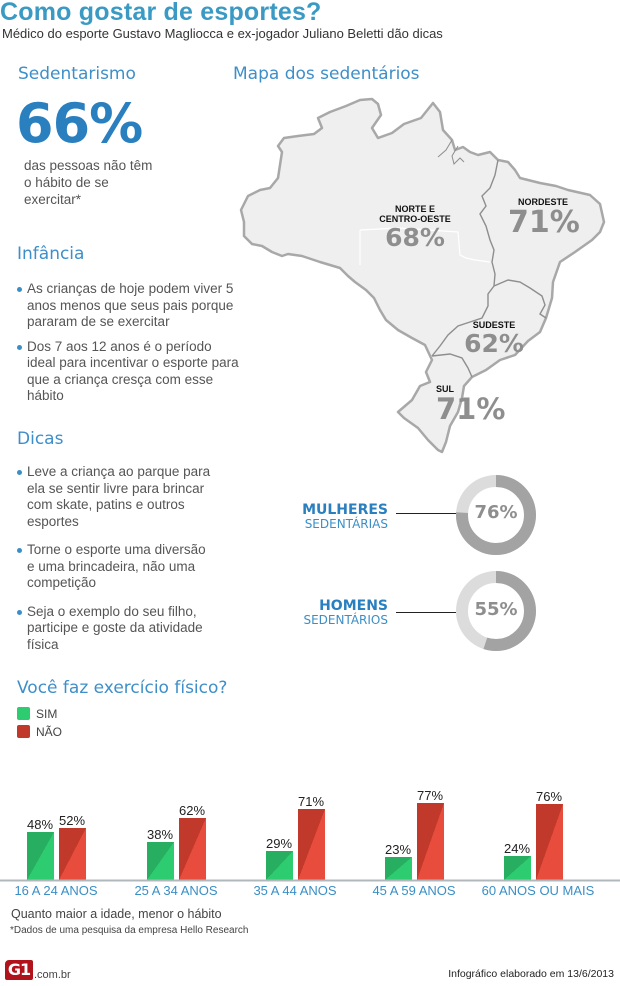 The image size is (620, 986). What do you see at coordinates (122, 688) in the screenshot?
I see `exercise-heading: Você faz exercício físico?` at bounding box center [122, 688].